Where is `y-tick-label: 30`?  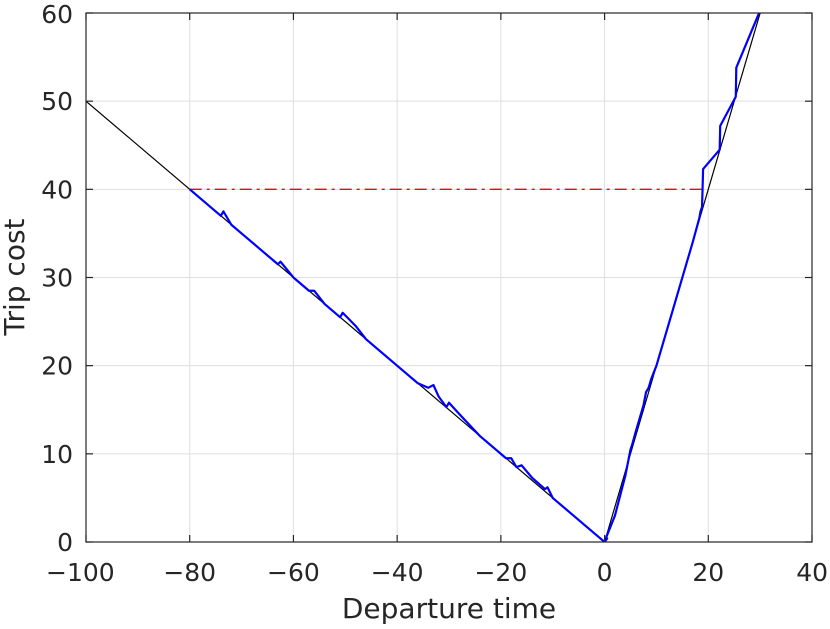
y-tick-label: 30 is located at coordinates (57, 278).